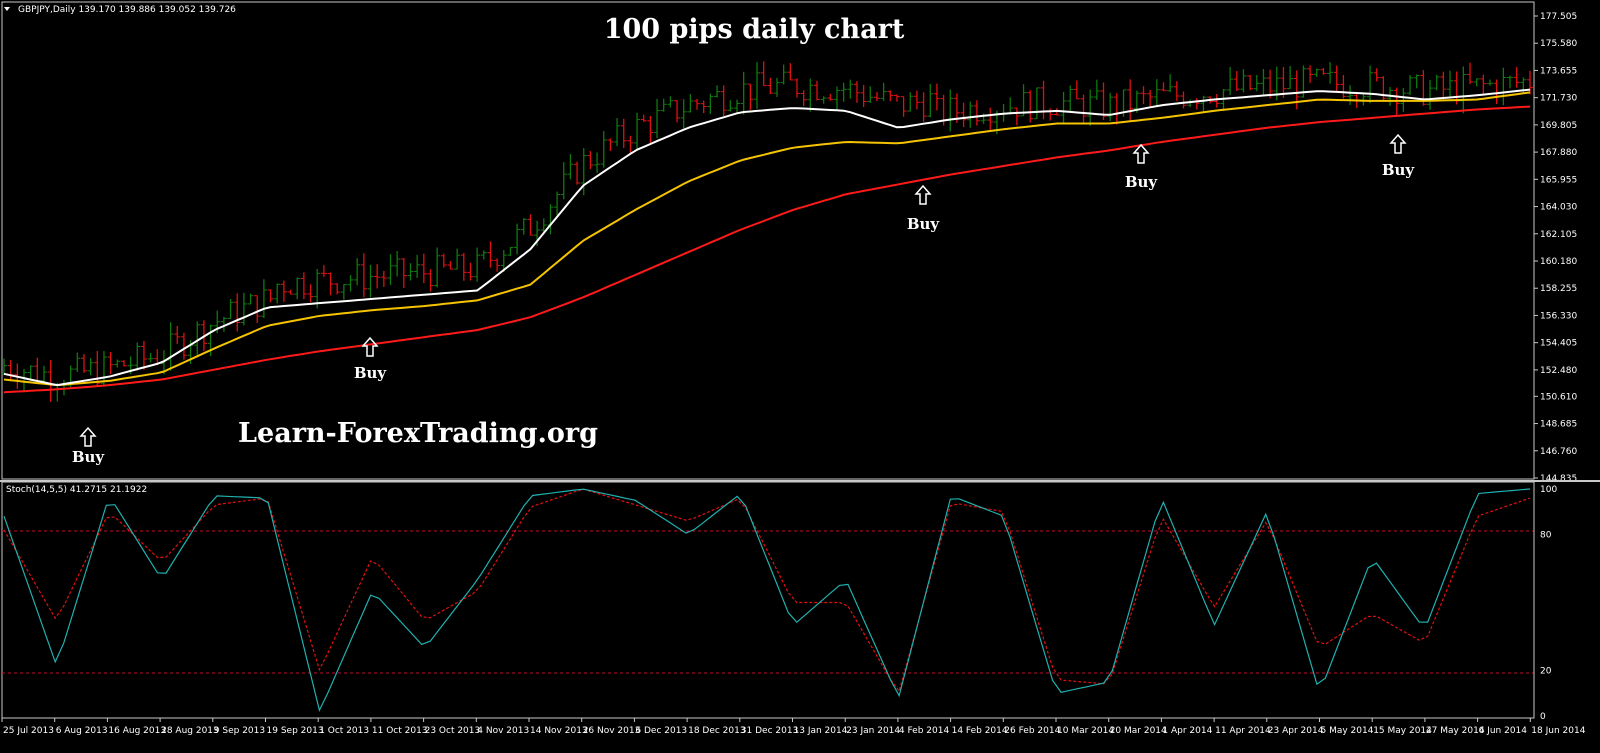  I want to click on svg-text: 164.030, so click(1558, 208).